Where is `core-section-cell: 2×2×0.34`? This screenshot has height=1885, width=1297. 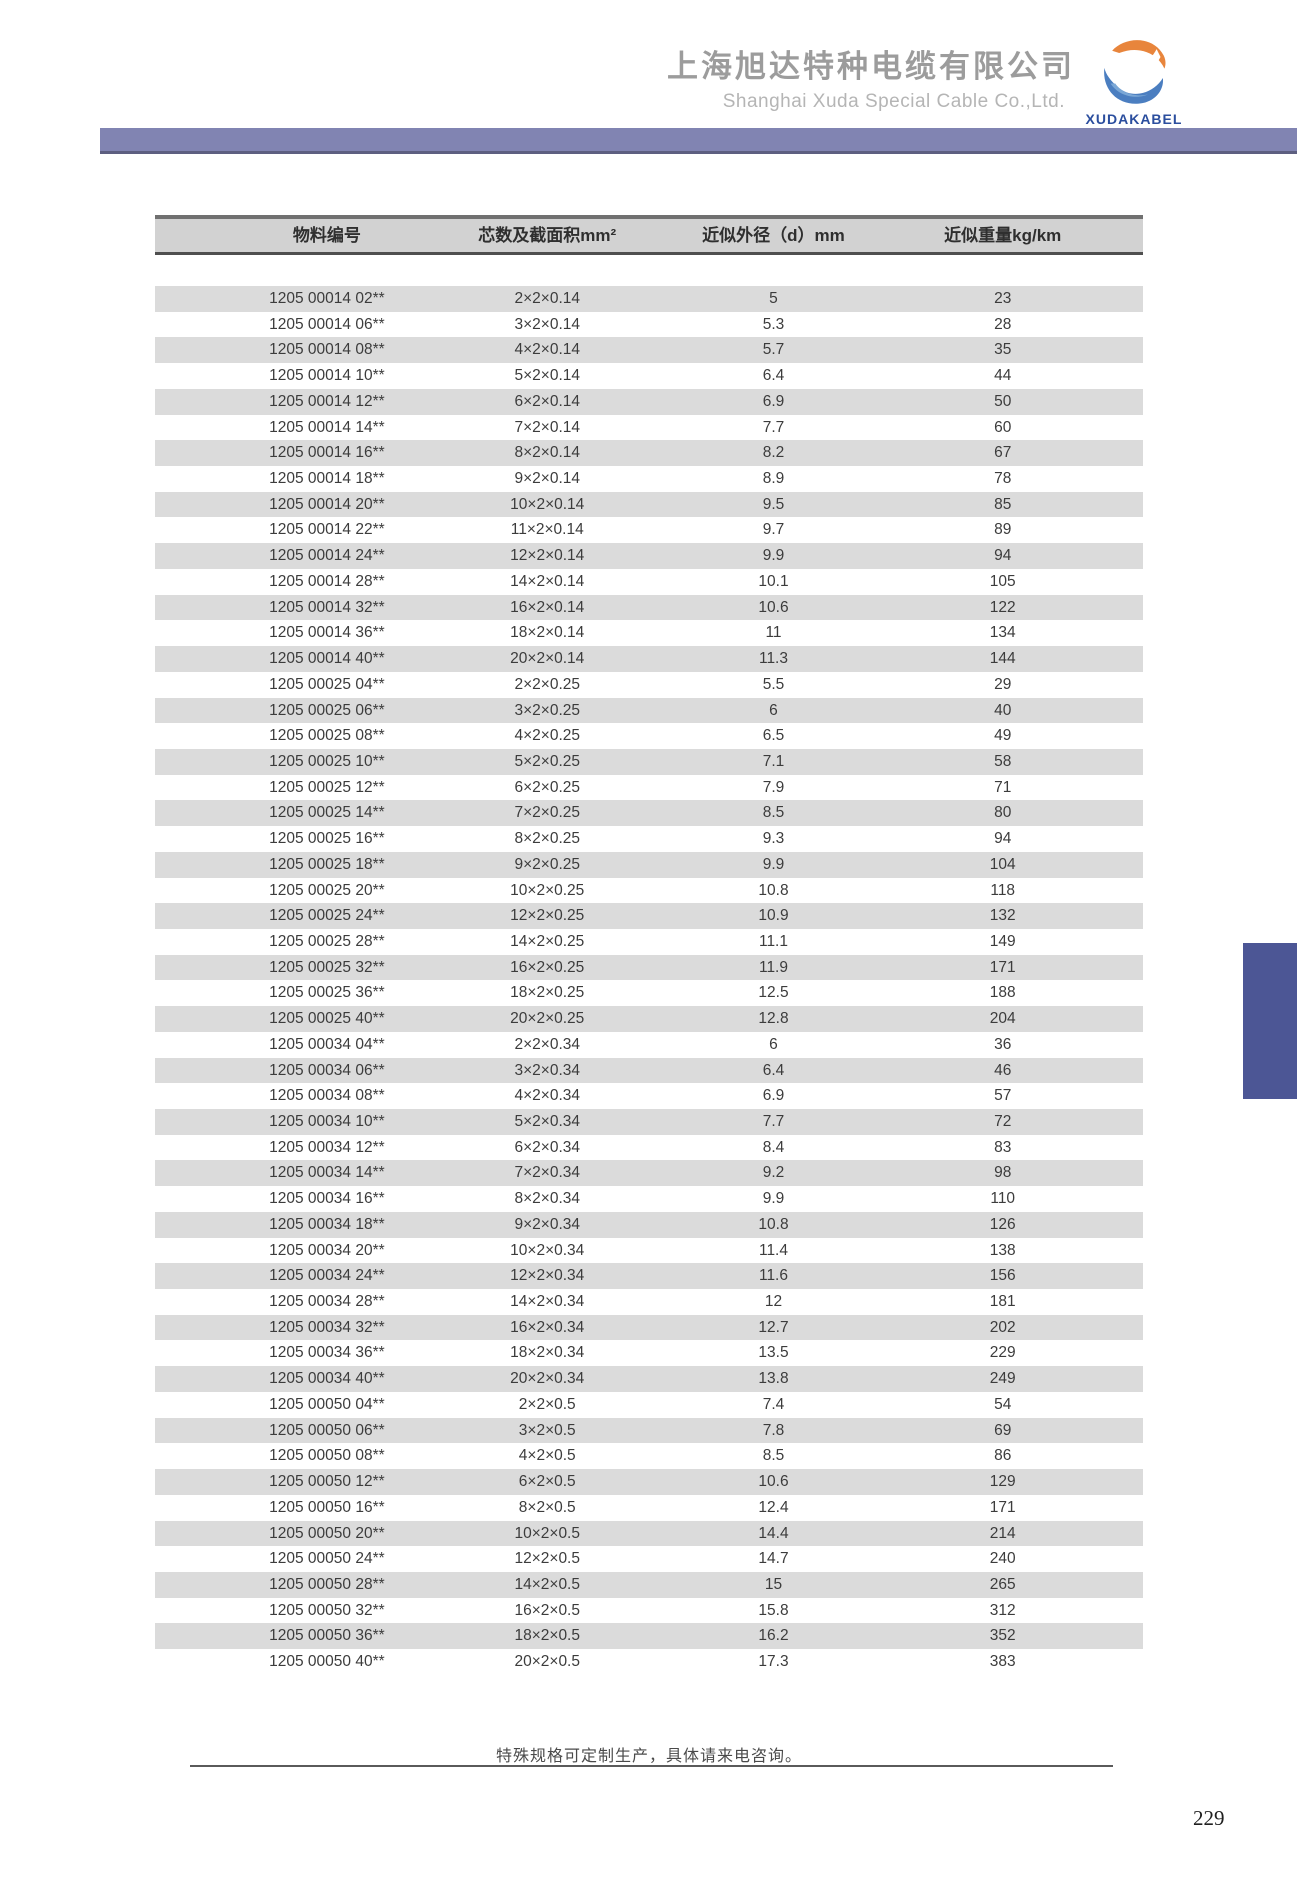
core-section-cell: 2×2×0.34 is located at coordinates (547, 1044).